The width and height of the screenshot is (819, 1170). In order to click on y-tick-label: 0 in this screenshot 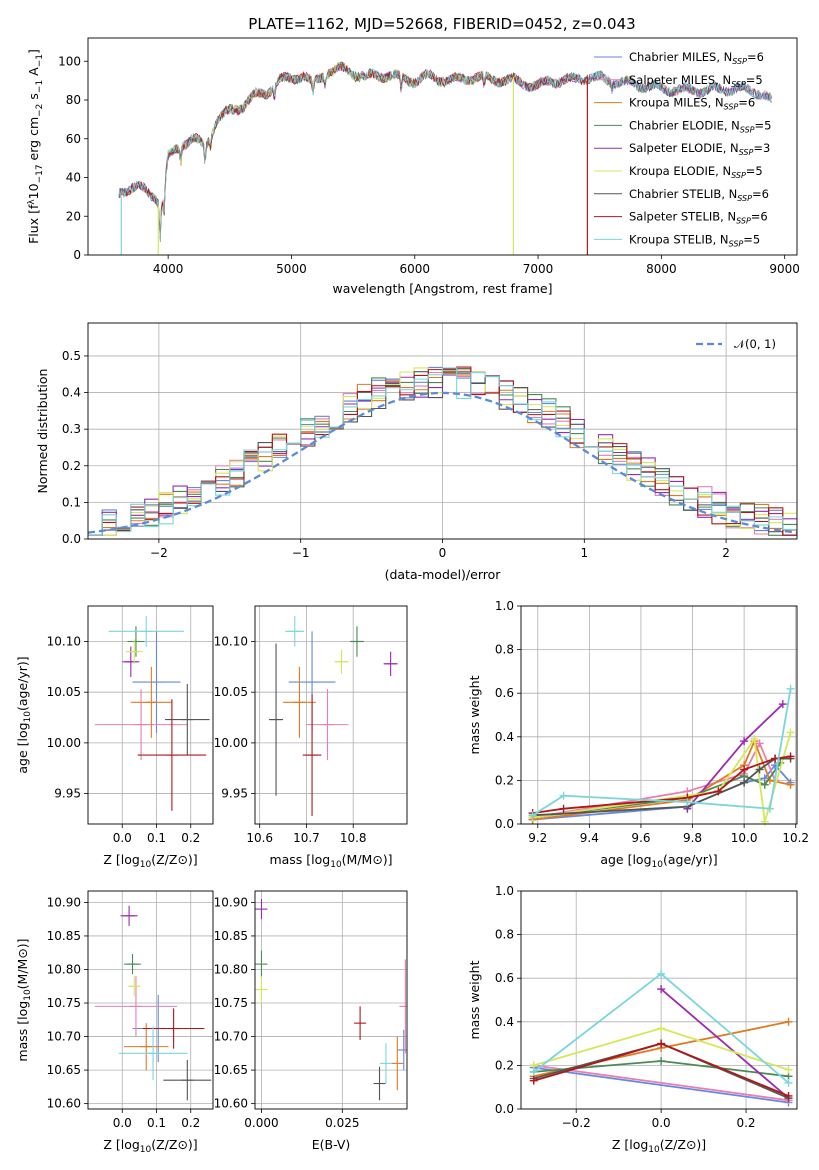, I will do `click(77, 255)`.